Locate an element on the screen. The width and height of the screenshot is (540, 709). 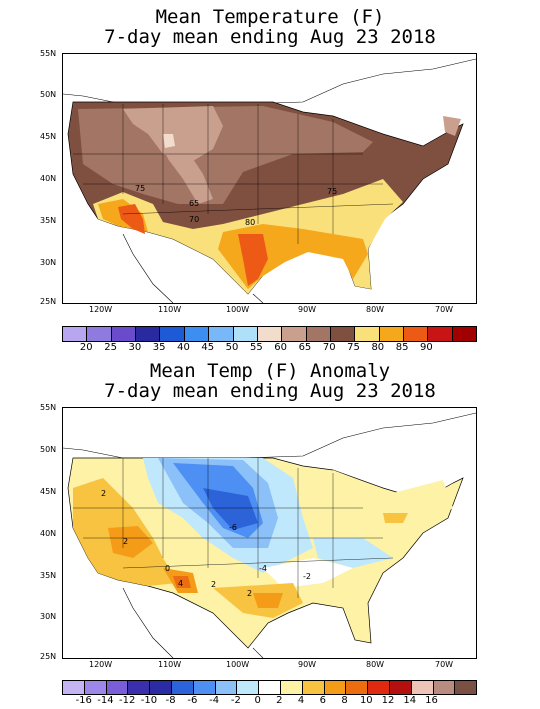
legend-label: -16 is located at coordinates (83, 700).